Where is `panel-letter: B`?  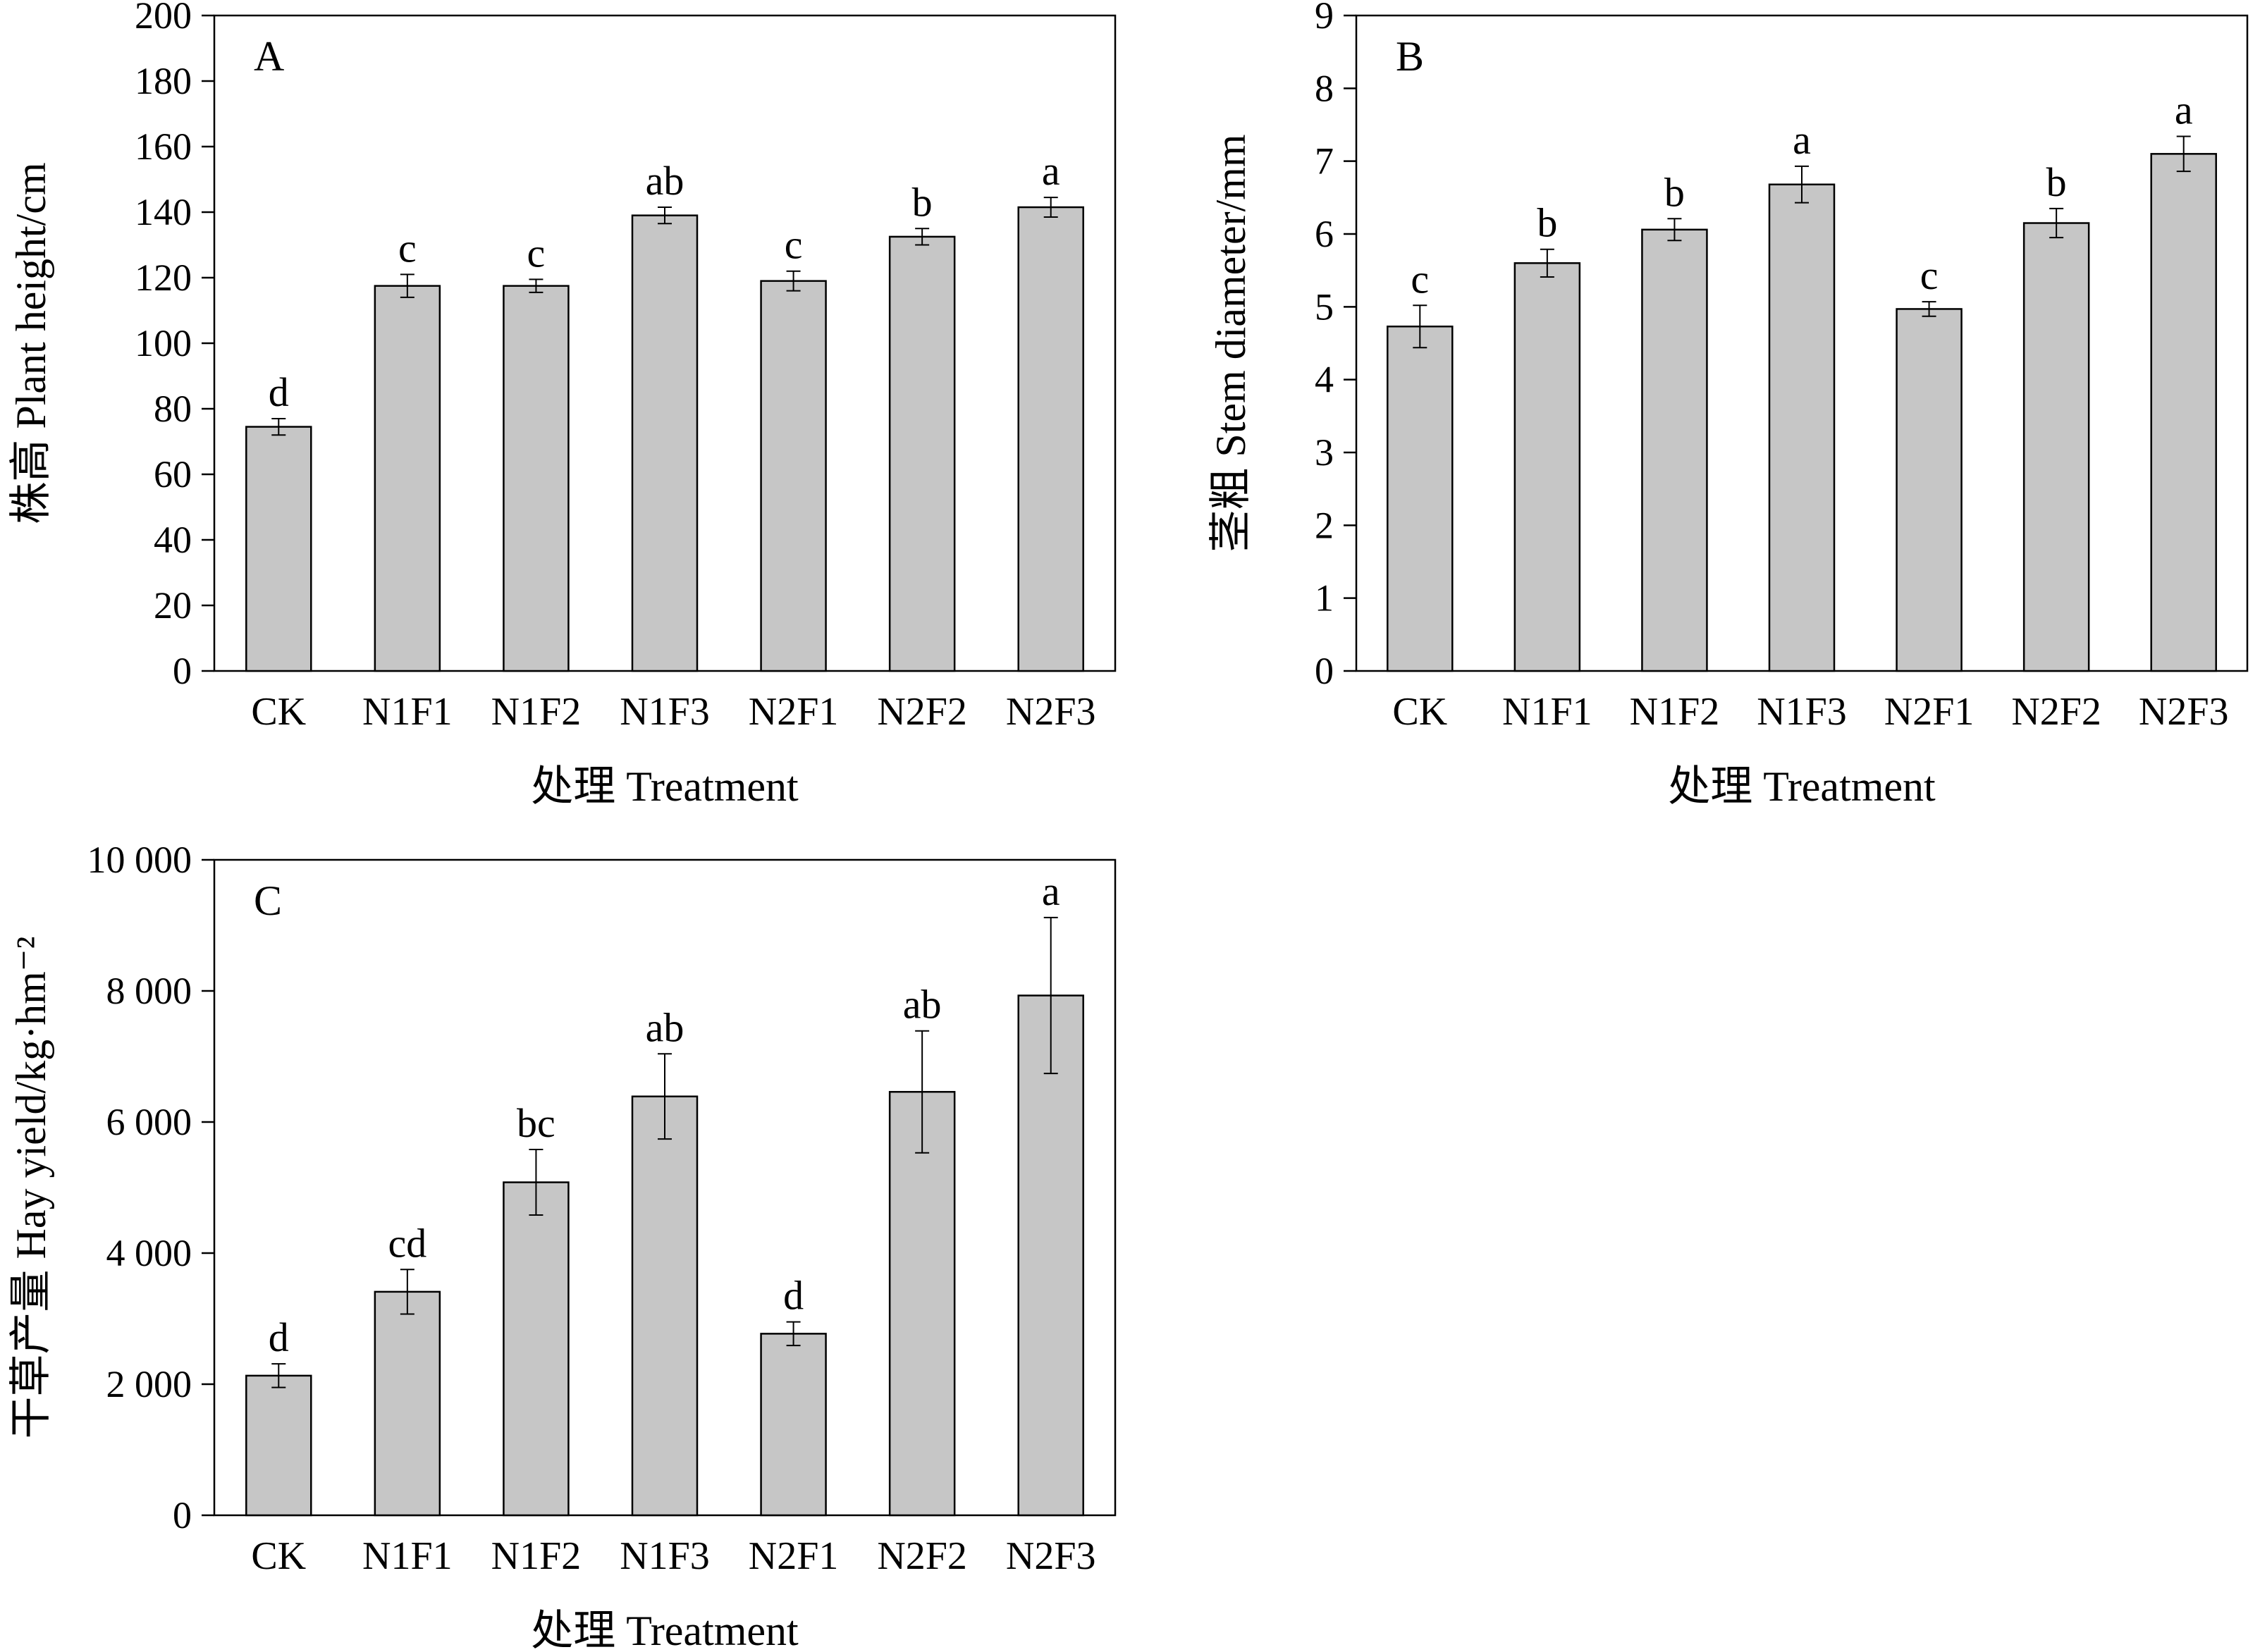 panel-letter: B is located at coordinates (1410, 56).